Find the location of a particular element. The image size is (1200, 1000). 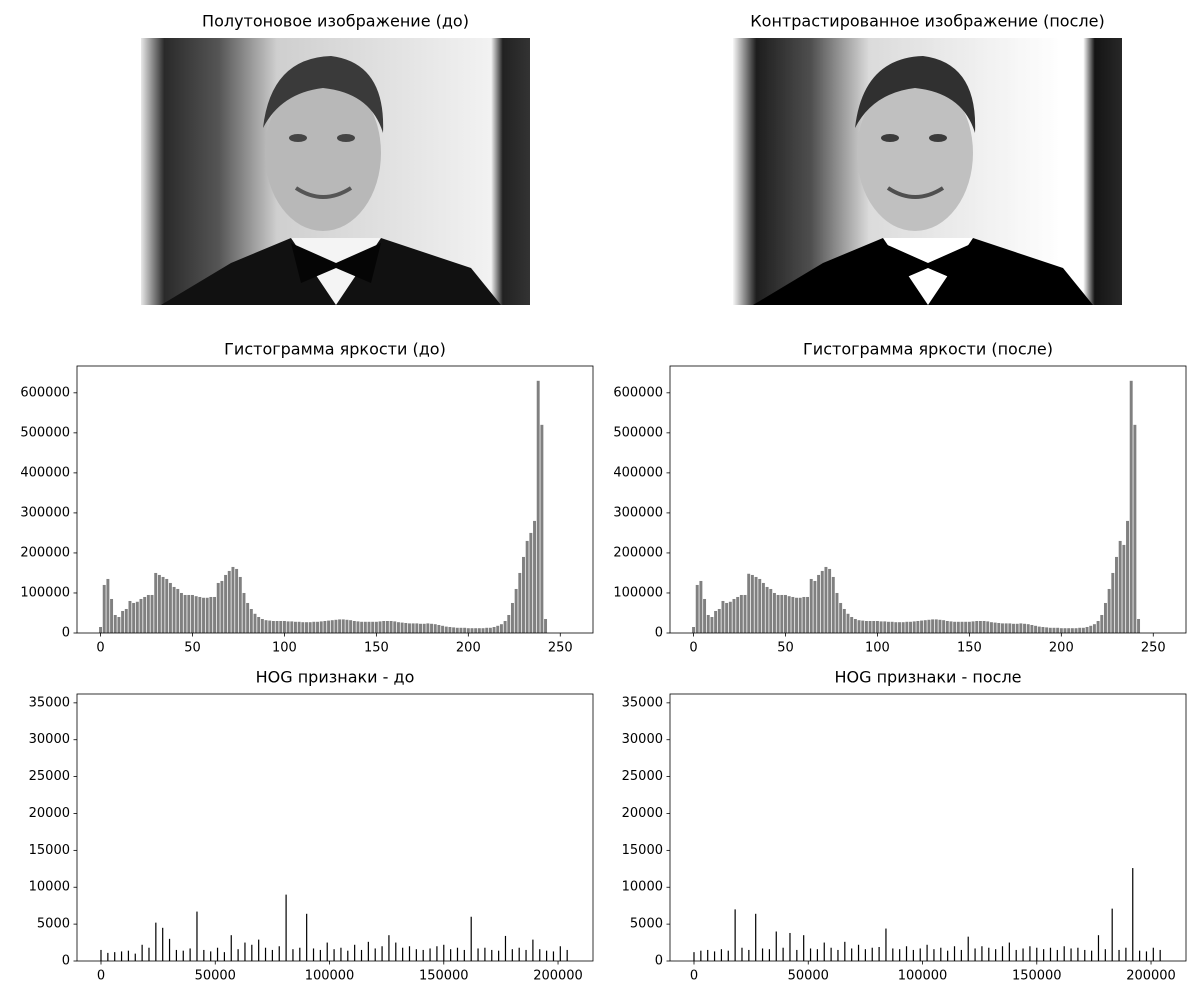

x-tick-label: 50000 is located at coordinates (215, 976).